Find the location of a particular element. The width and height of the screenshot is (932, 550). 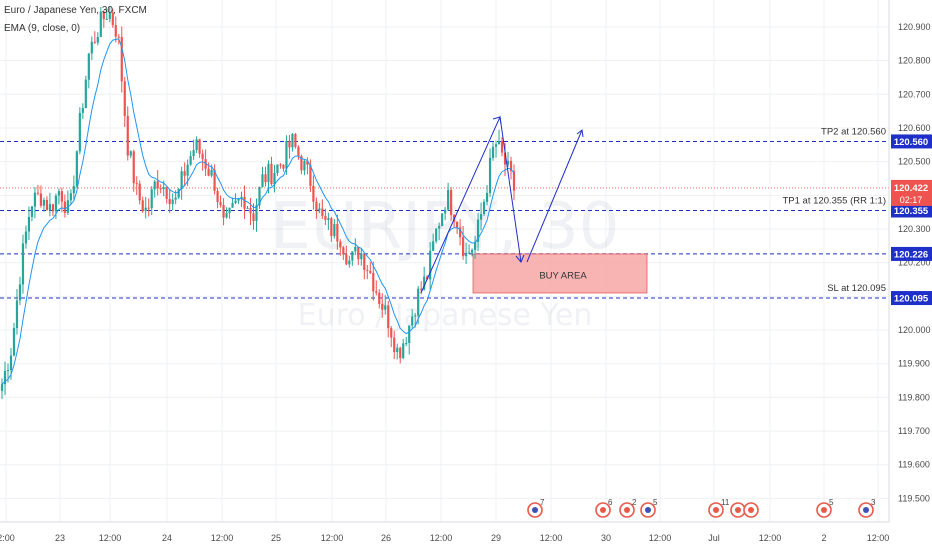

y-tick-label: 119.900 is located at coordinates (914, 364).